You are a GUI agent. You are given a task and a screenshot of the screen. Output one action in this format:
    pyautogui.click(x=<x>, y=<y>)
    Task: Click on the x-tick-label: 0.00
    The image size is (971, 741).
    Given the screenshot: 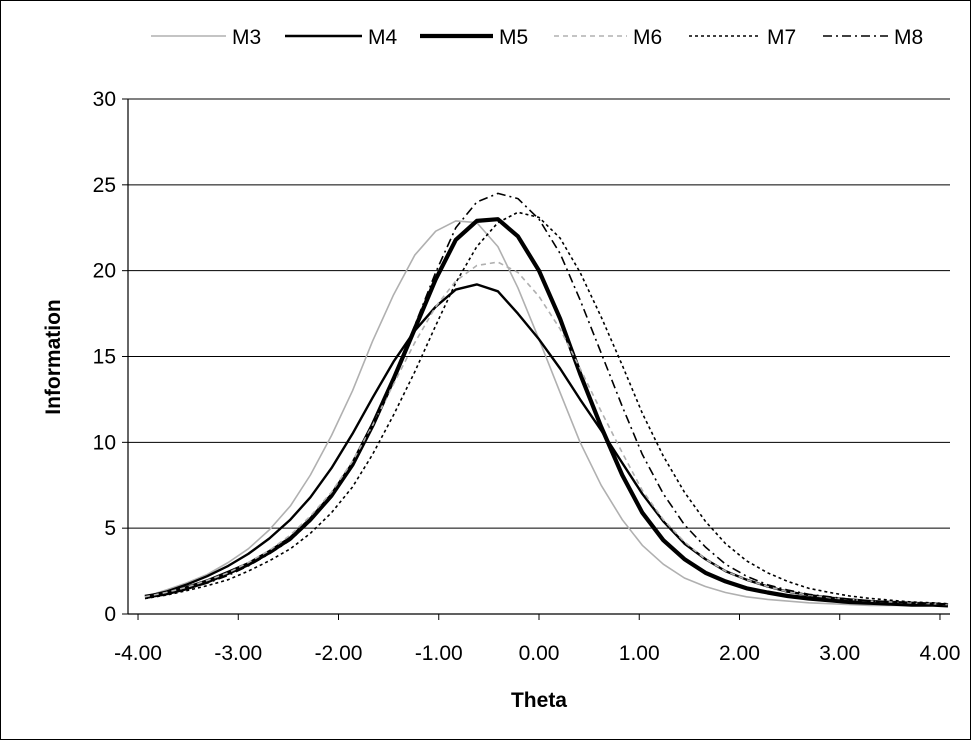 What is the action you would take?
    pyautogui.click(x=539, y=653)
    